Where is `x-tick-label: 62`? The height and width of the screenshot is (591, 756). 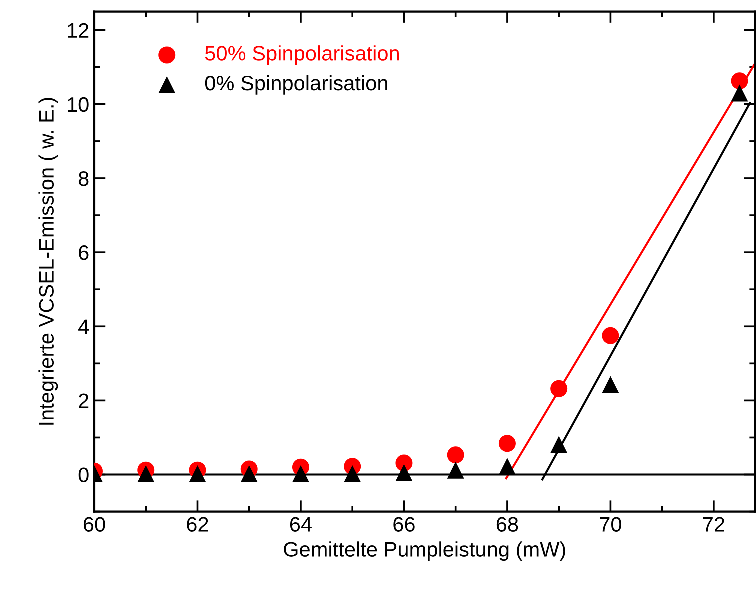 x-tick-label: 62 is located at coordinates (197, 524).